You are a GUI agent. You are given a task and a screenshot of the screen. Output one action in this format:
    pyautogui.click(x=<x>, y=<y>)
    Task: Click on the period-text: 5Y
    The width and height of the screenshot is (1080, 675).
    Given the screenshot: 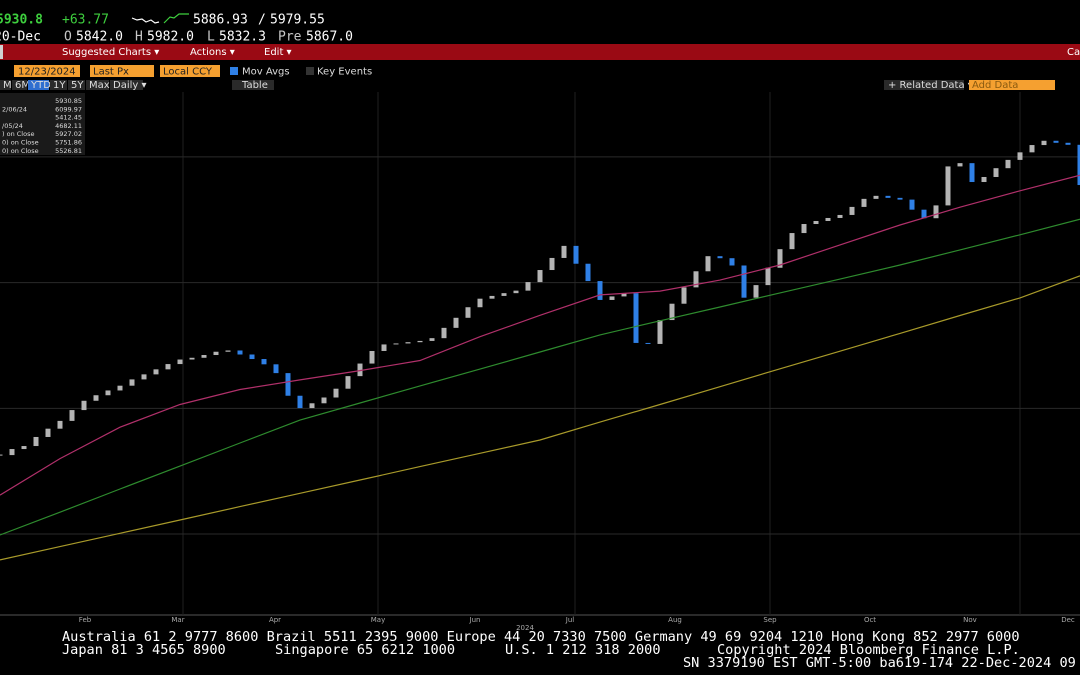 What is the action you would take?
    pyautogui.click(x=77, y=85)
    